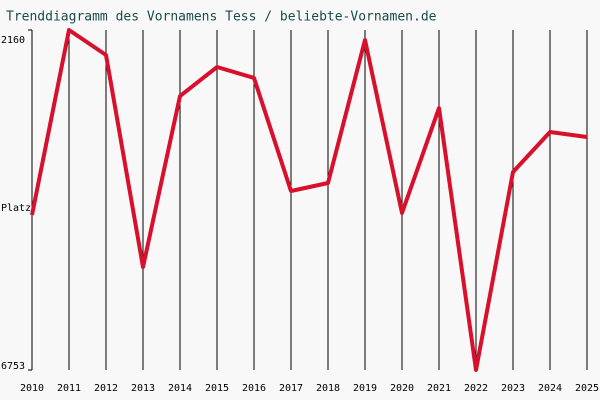 The width and height of the screenshot is (600, 400). What do you see at coordinates (513, 388) in the screenshot?
I see `x-tick-label: 2023` at bounding box center [513, 388].